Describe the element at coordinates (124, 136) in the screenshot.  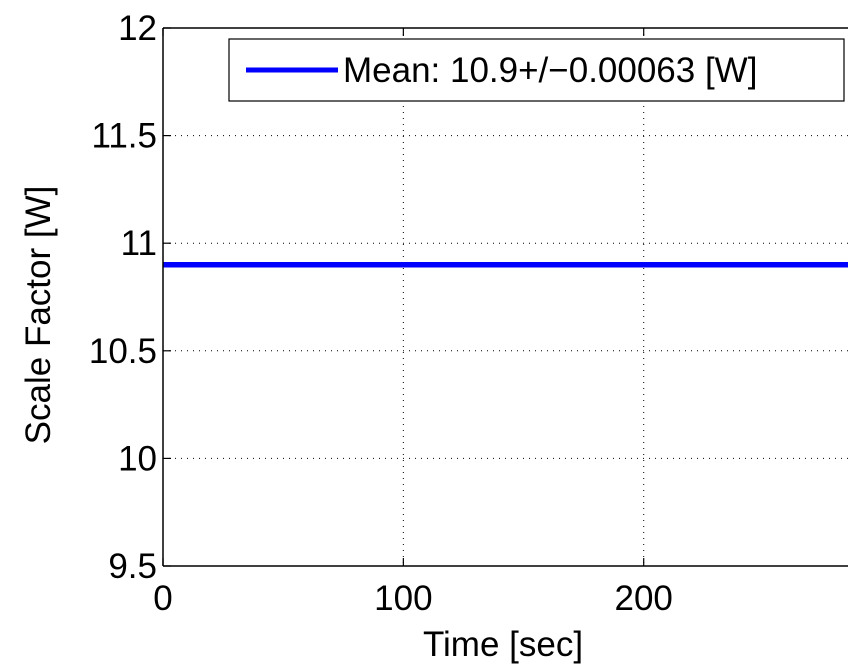
I see `y-tick-label: 11.5` at that location.